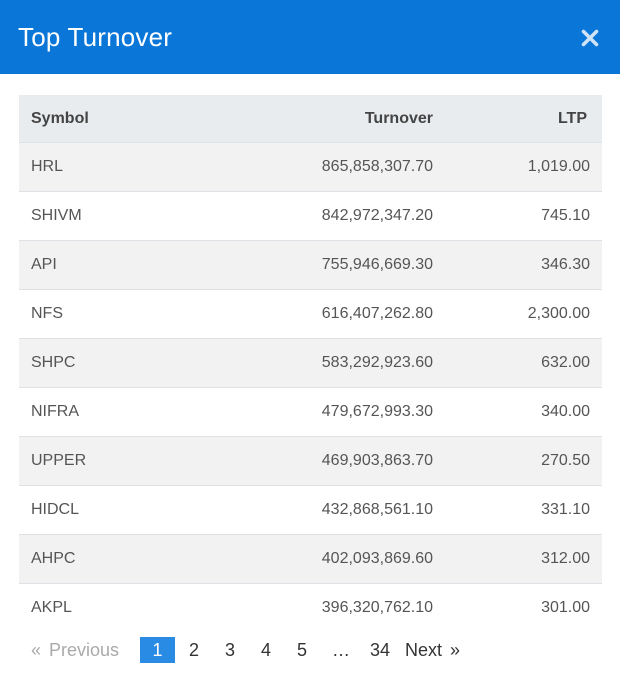  I want to click on prev-arrow-icon: «, so click(36, 650).